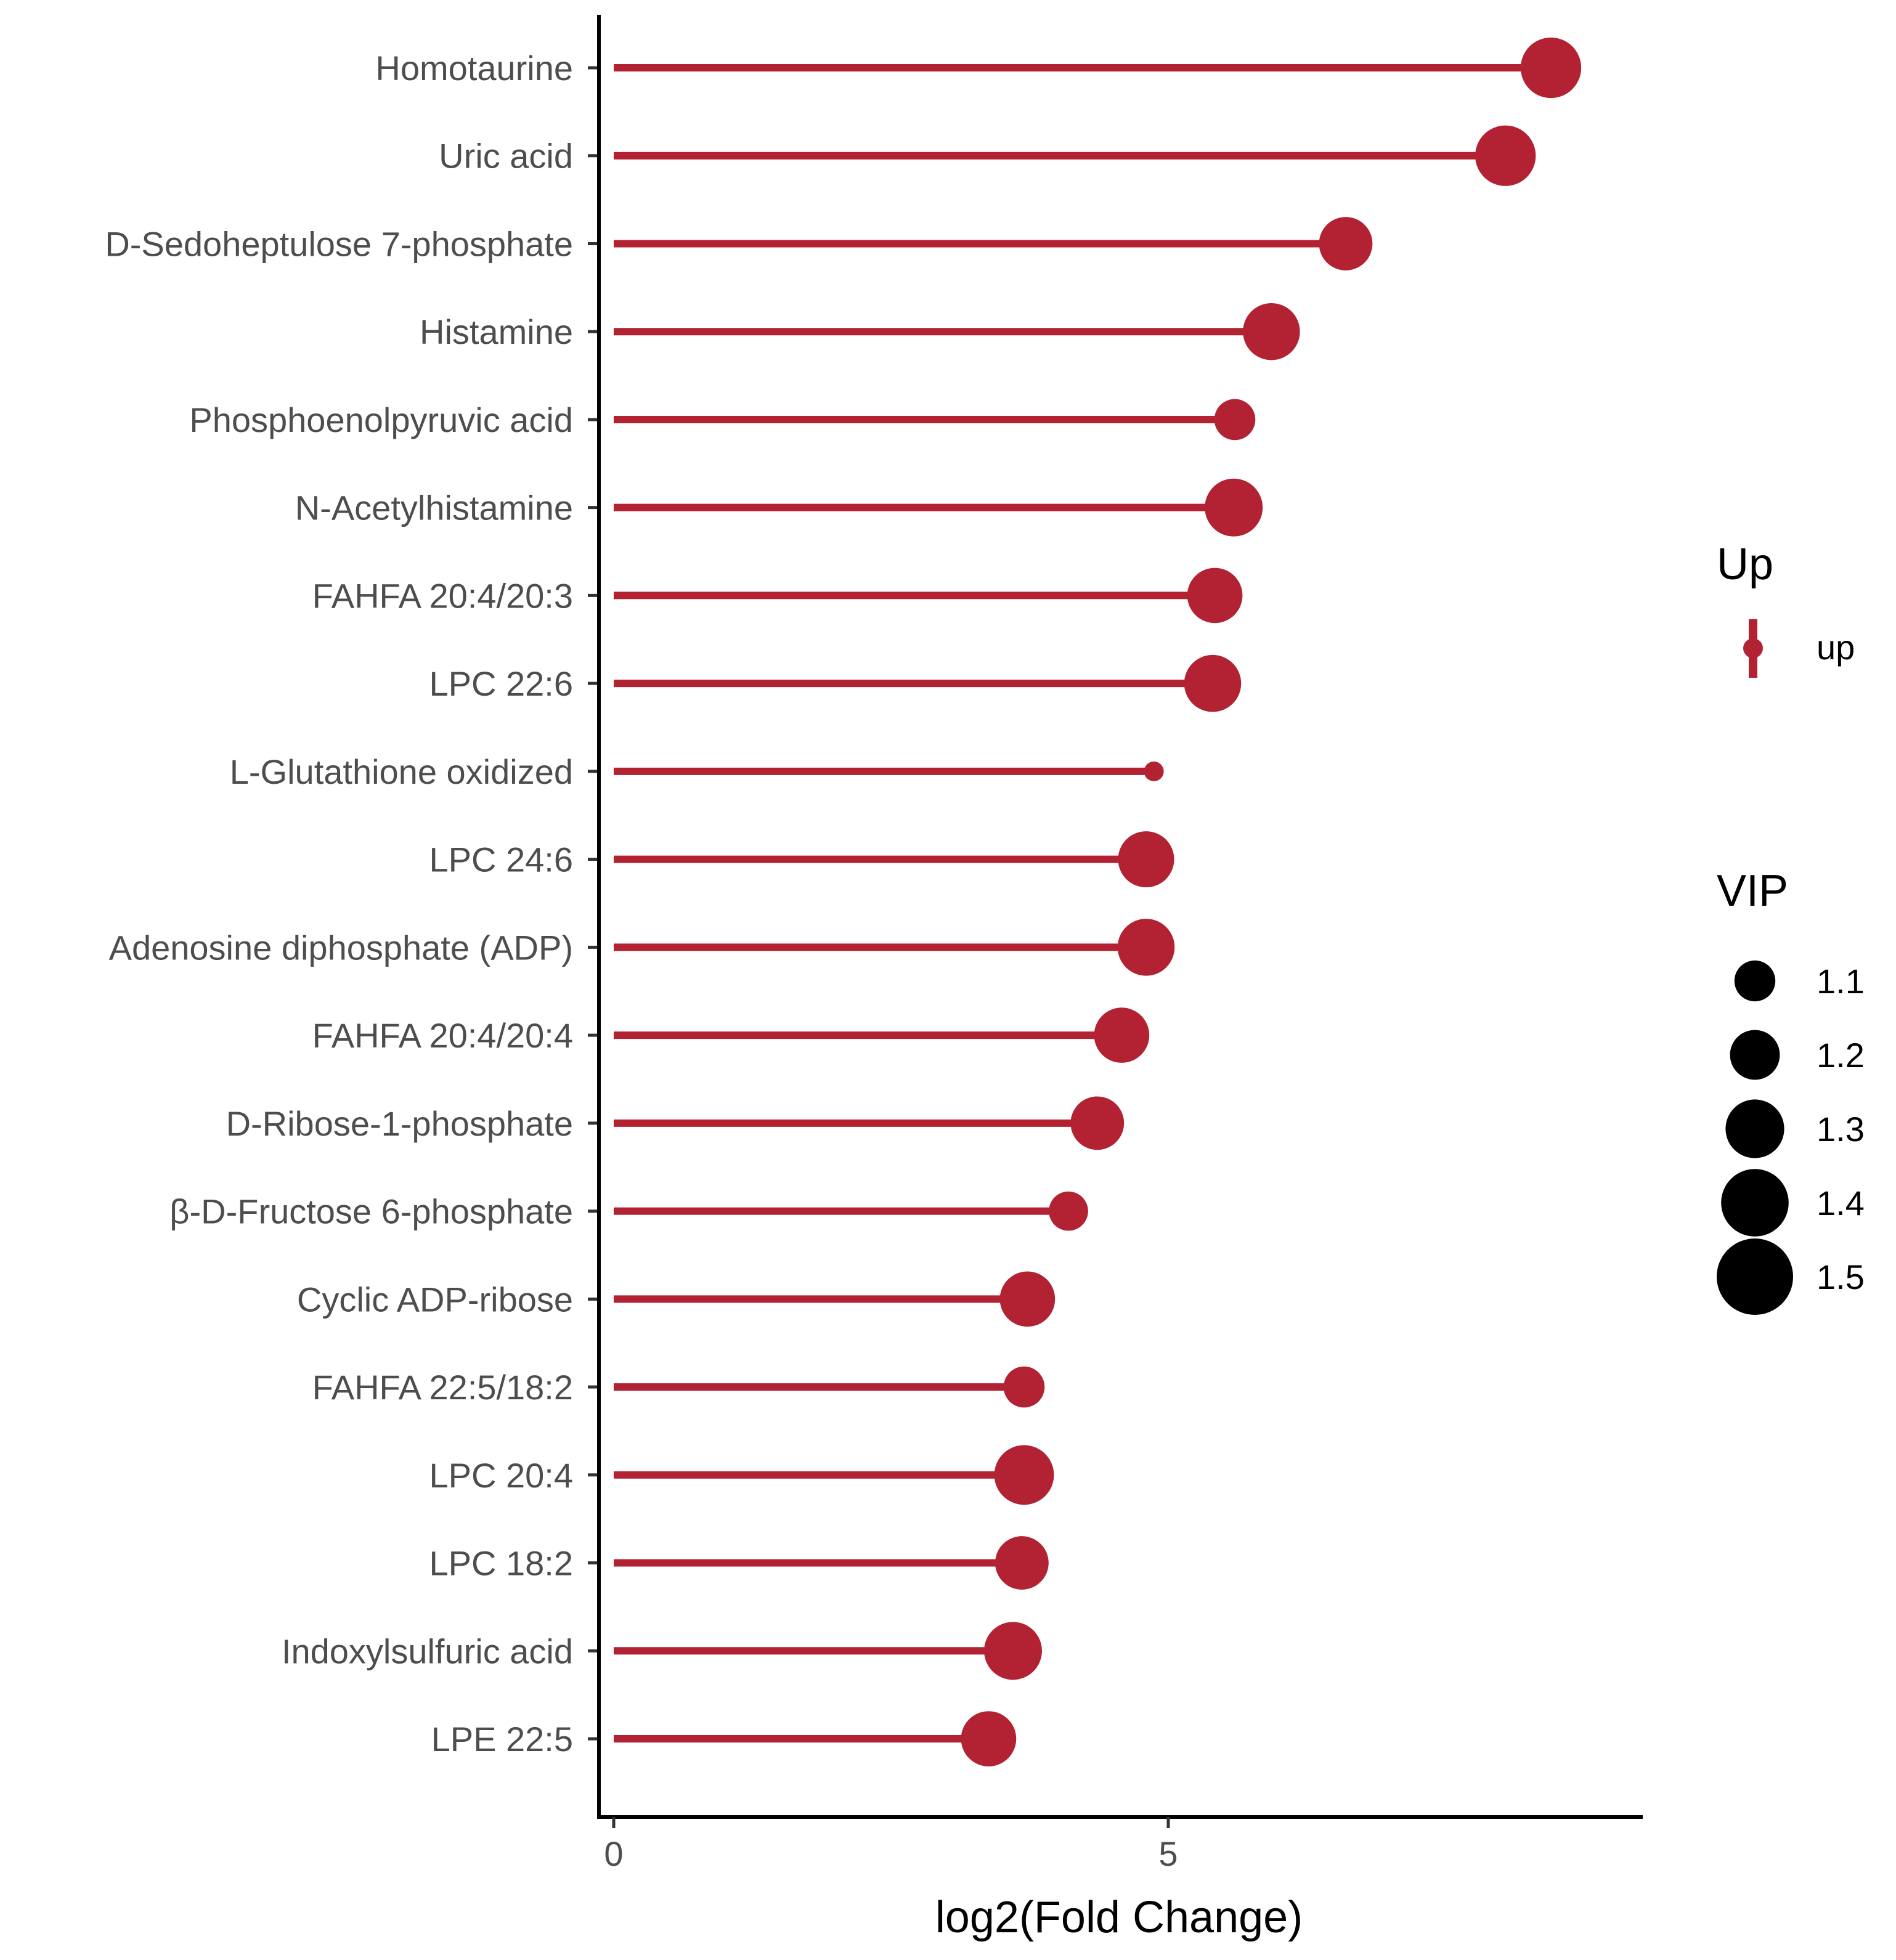  I want to click on legend-up-key-dot, so click(1753, 648).